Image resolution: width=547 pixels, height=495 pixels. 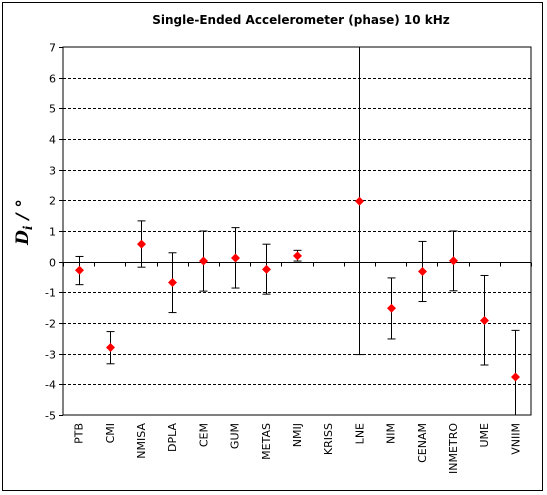 What do you see at coordinates (52, 48) in the screenshot?
I see `y-tick-label: 7` at bounding box center [52, 48].